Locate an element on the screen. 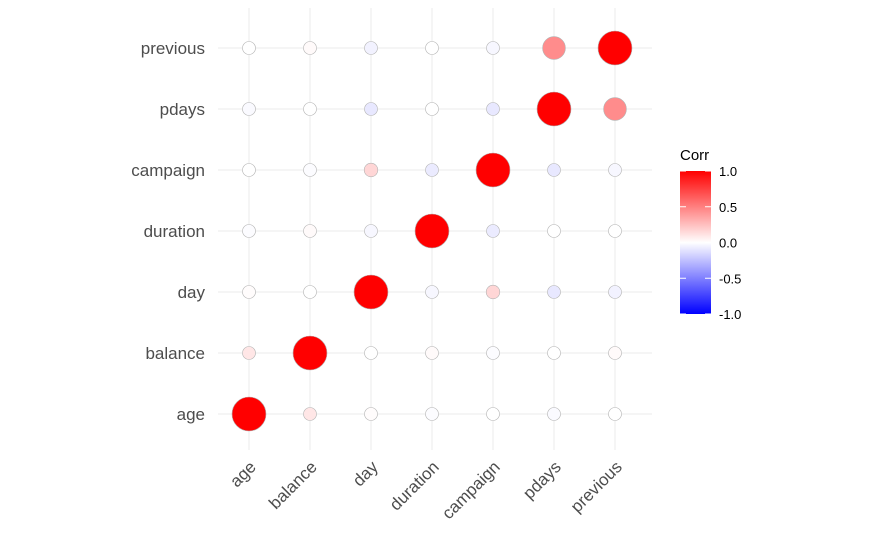  corr-cell-balance-pdays is located at coordinates (310, 109).